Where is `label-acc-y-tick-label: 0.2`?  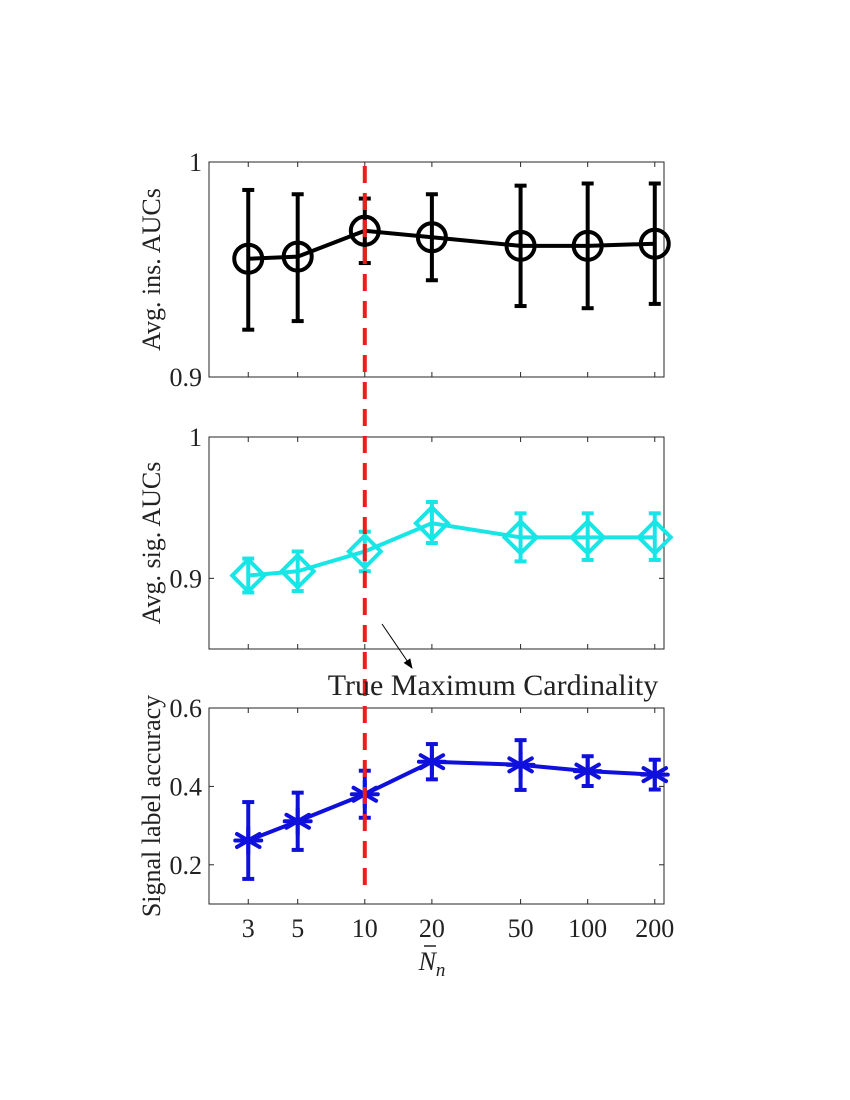 label-acc-y-tick-label: 0.2 is located at coordinates (186, 865).